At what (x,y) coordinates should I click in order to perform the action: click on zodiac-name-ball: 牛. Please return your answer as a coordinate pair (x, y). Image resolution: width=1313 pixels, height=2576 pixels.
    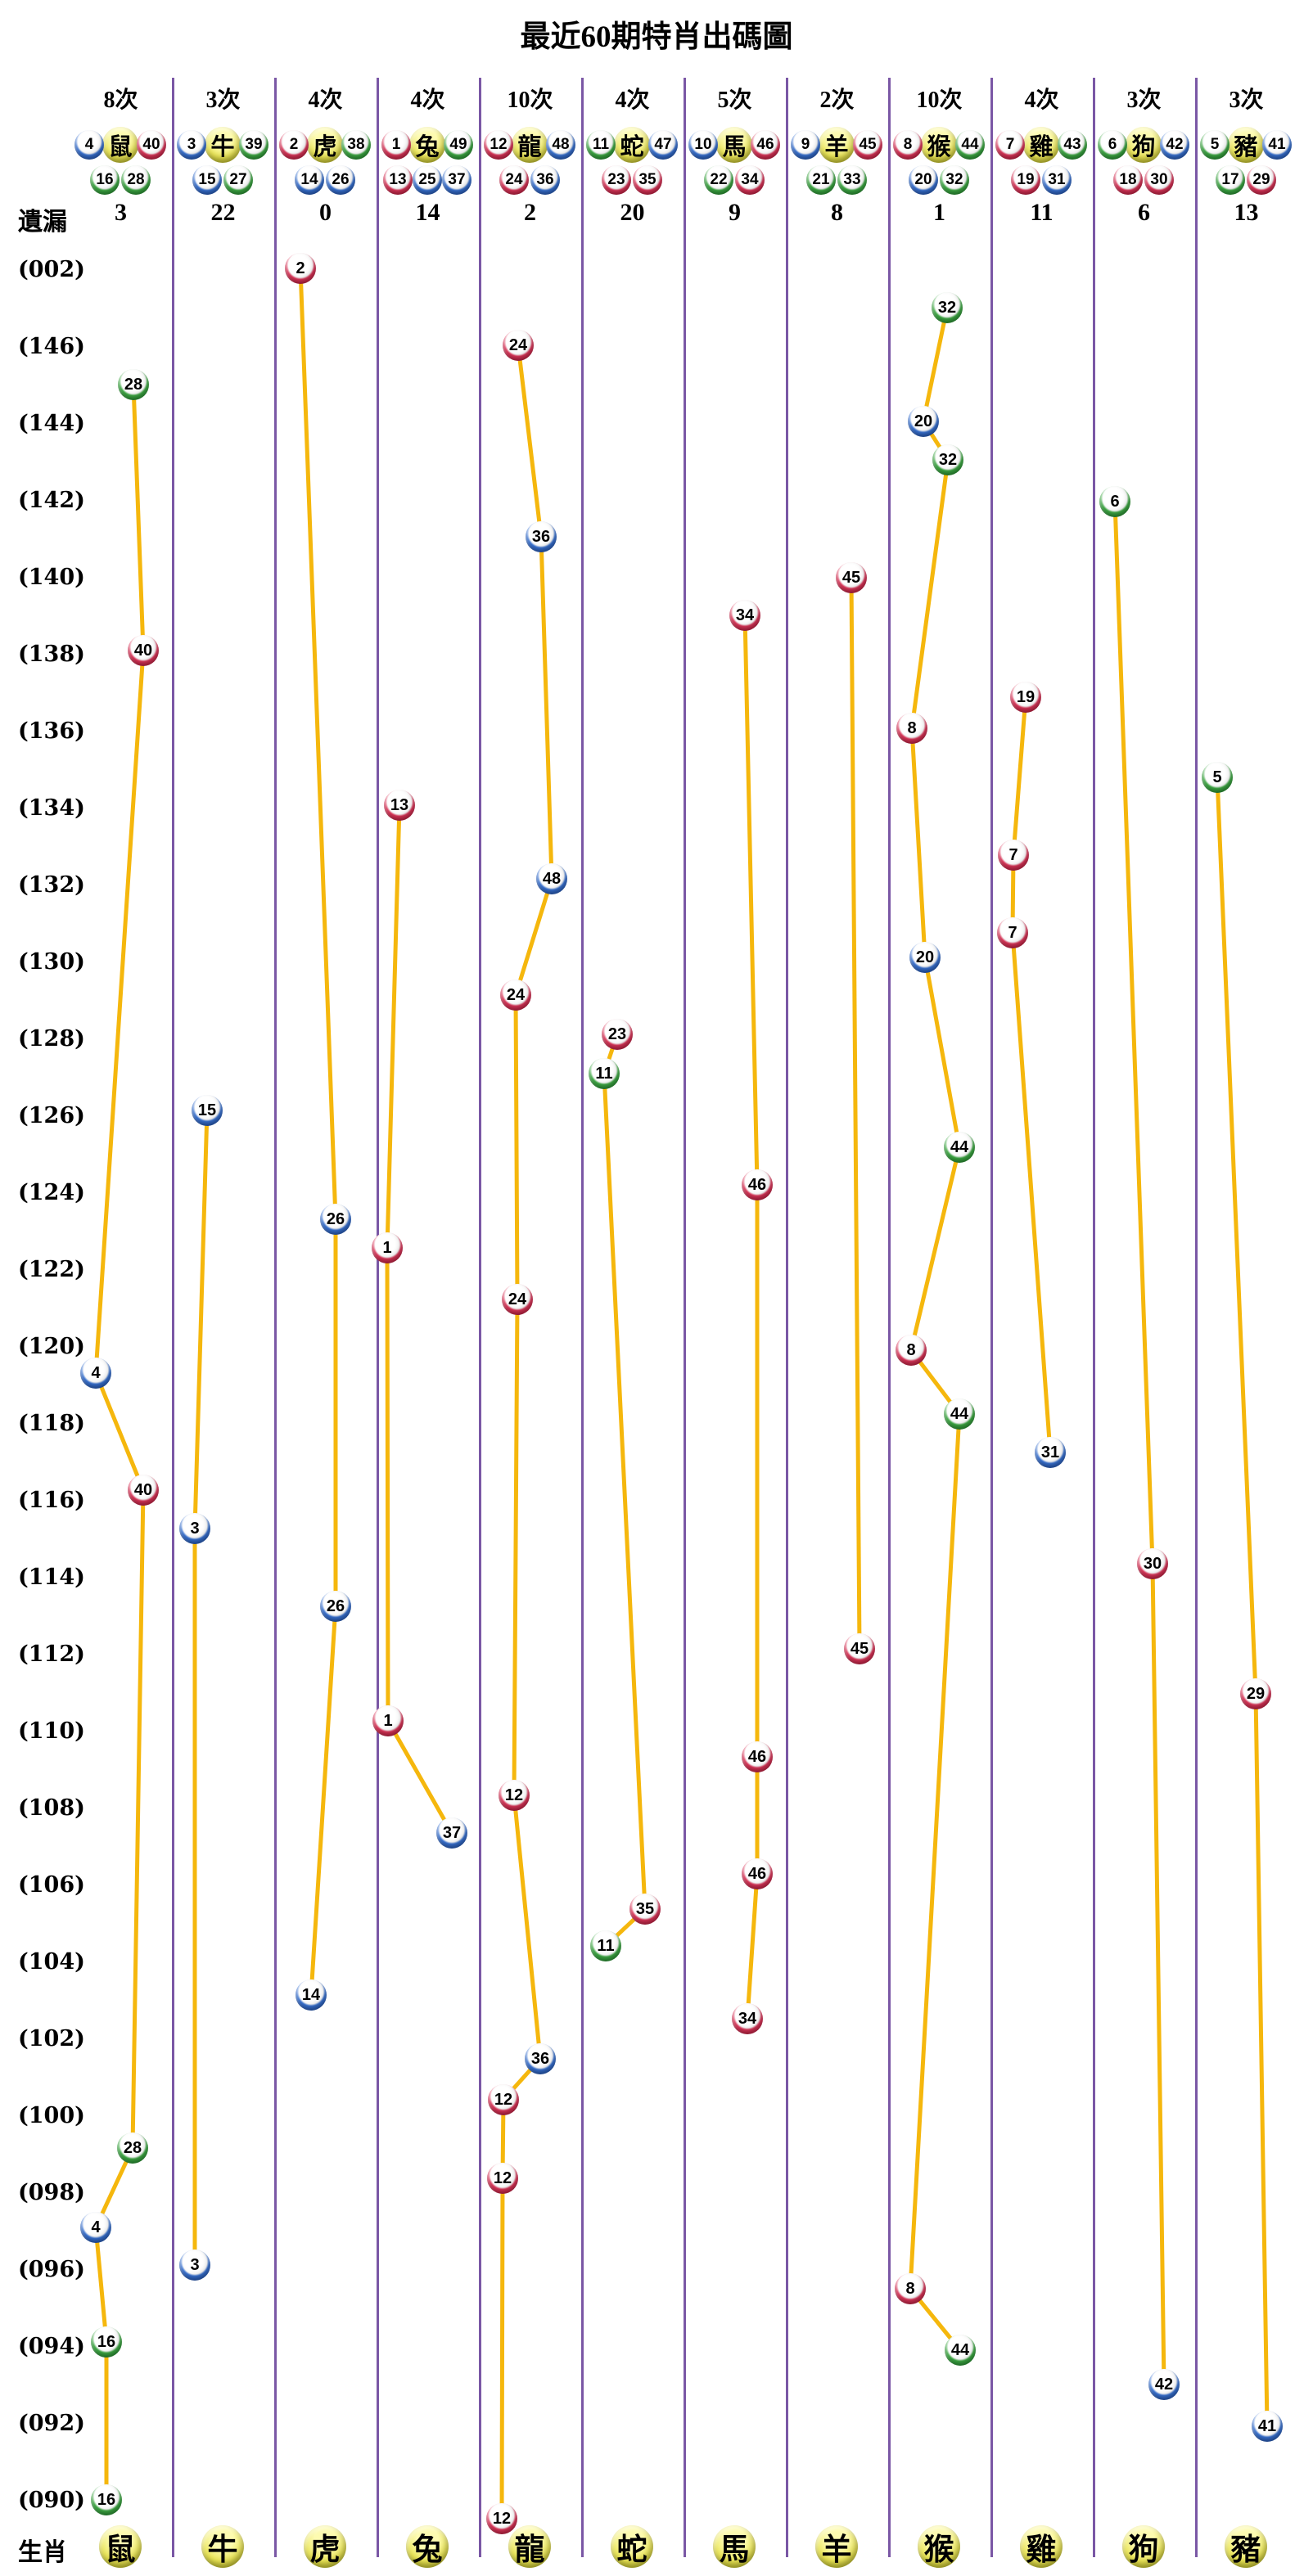
    Looking at the image, I should click on (223, 2546).